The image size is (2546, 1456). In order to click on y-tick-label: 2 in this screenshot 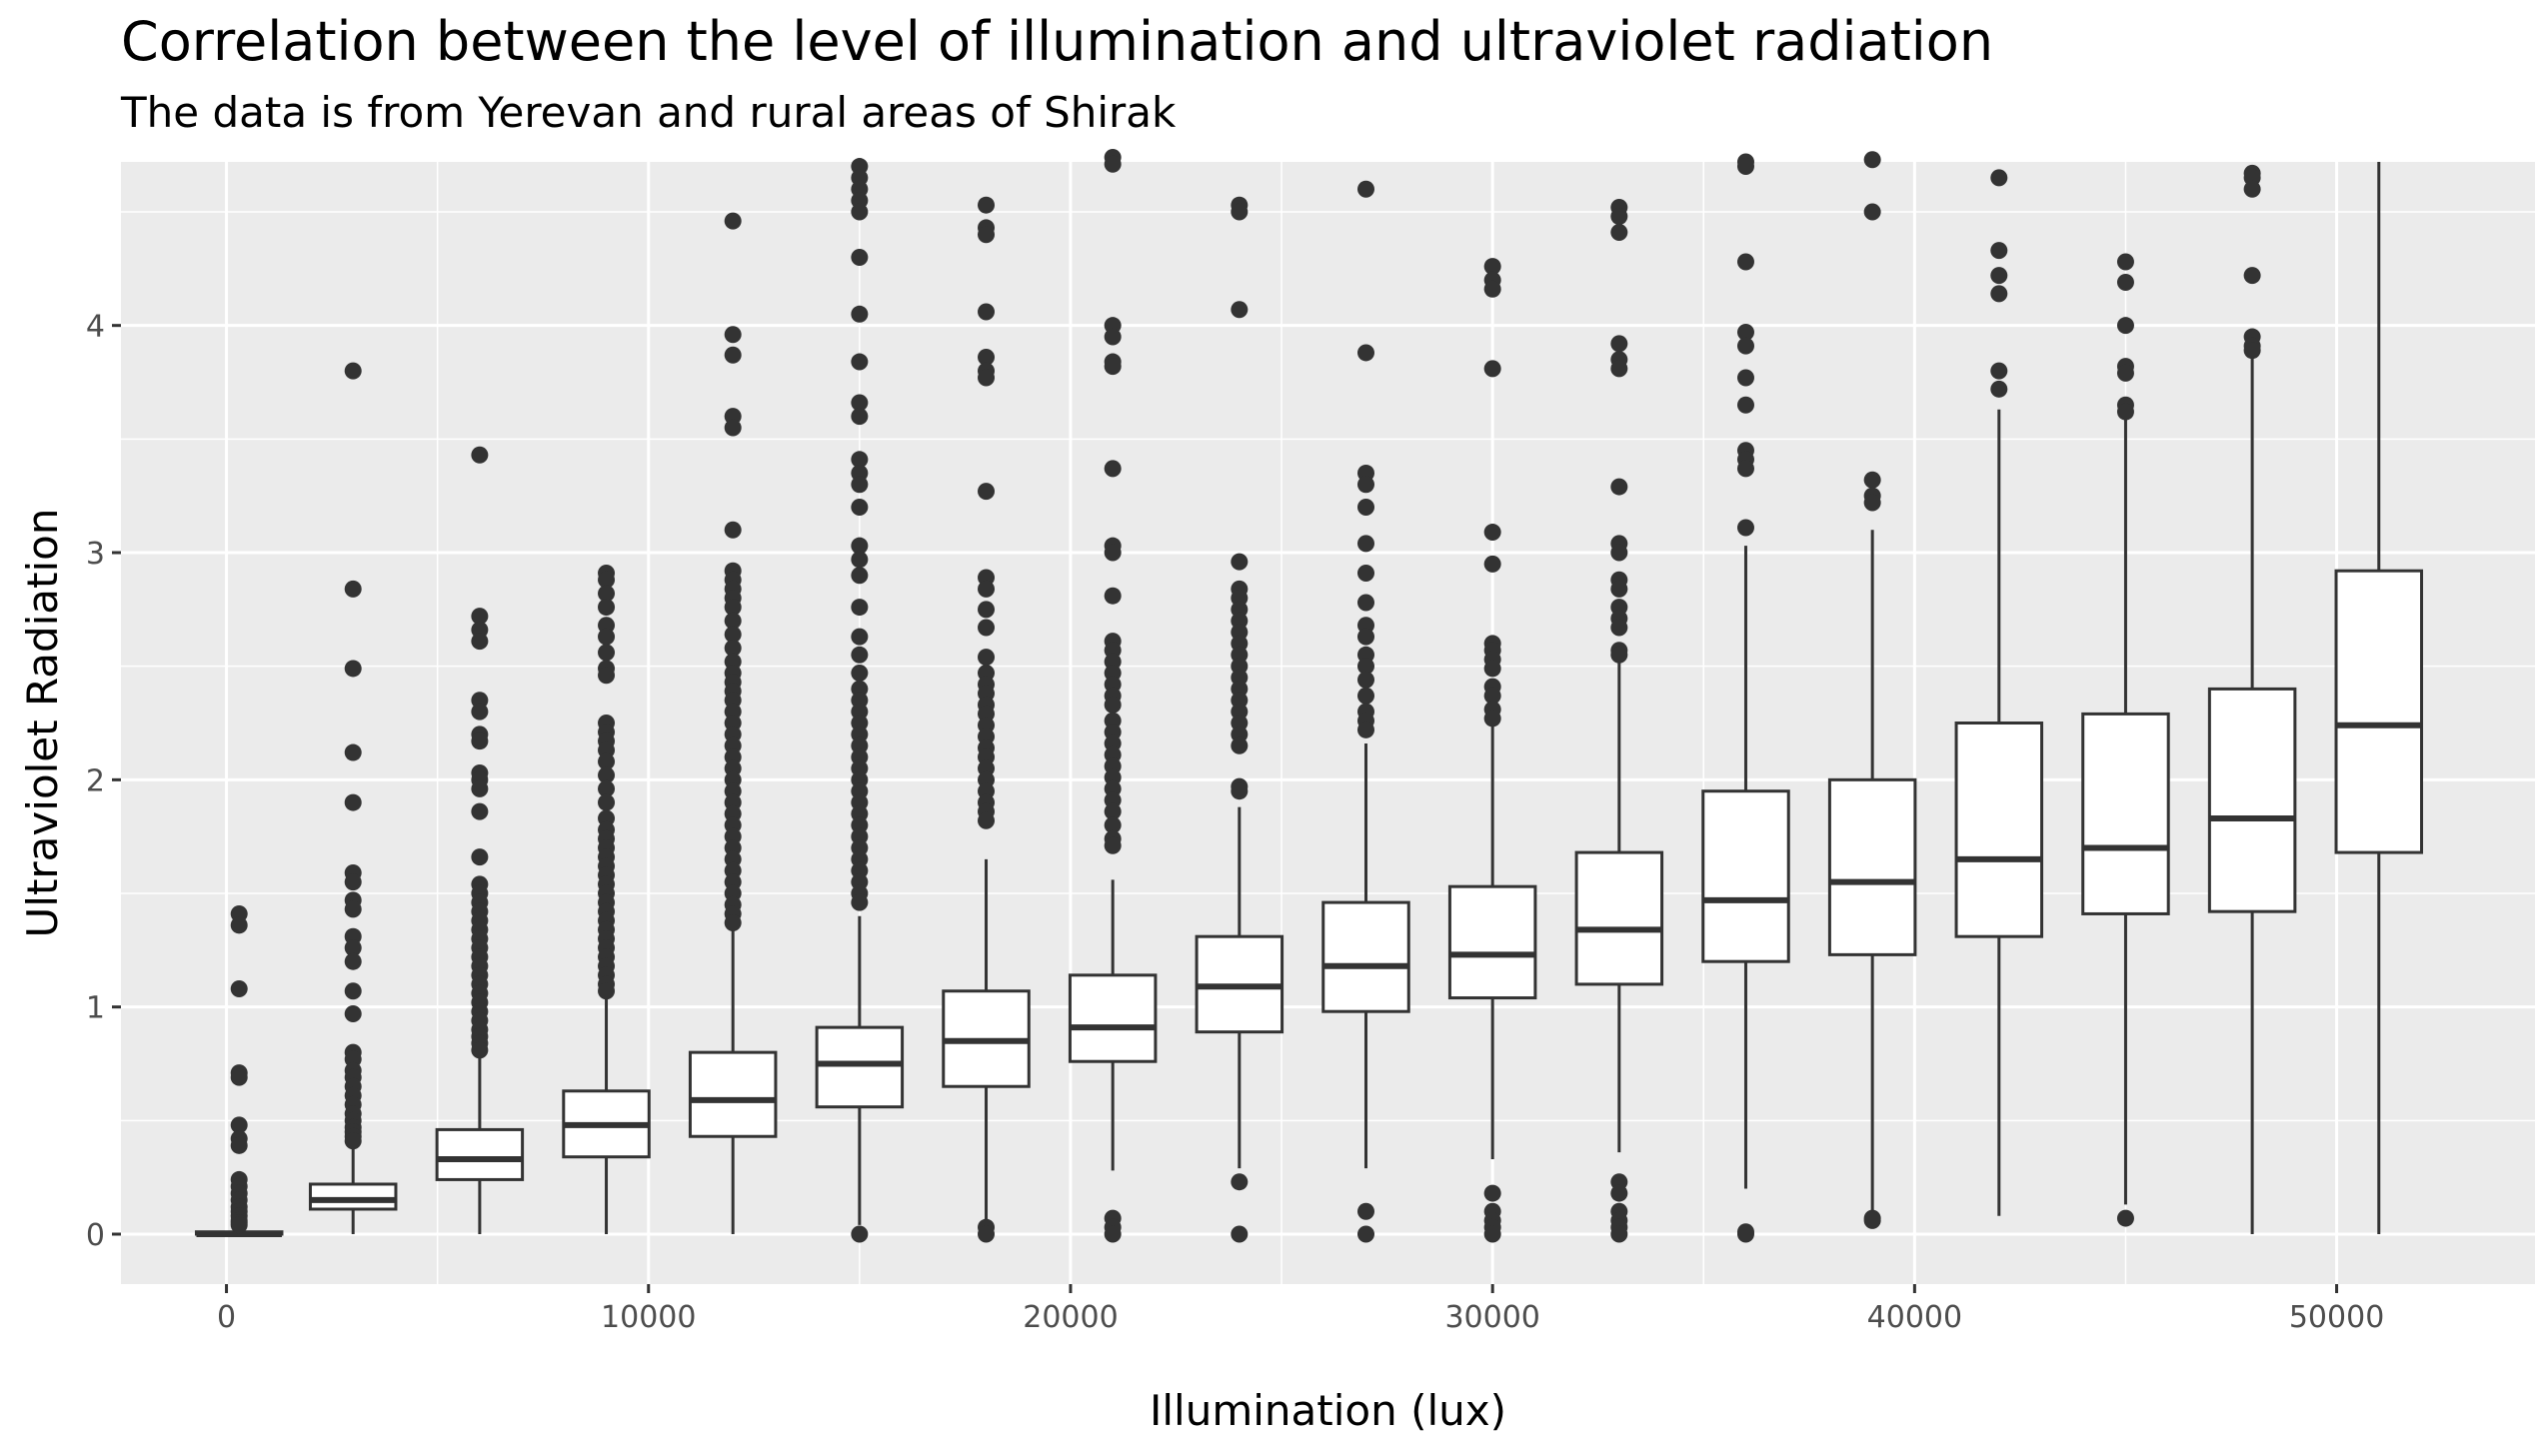, I will do `click(95, 781)`.